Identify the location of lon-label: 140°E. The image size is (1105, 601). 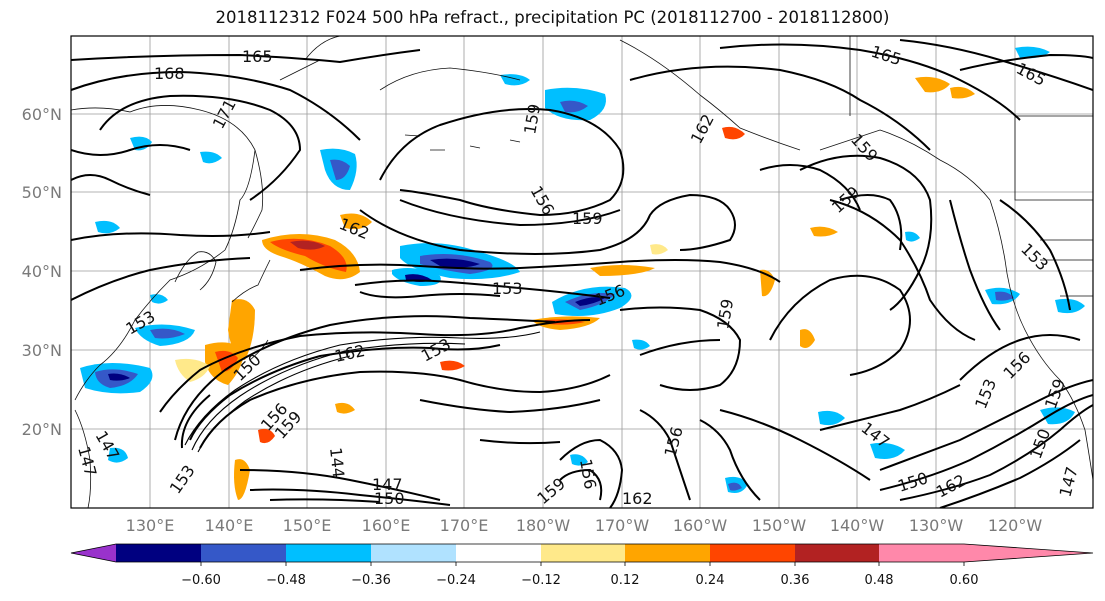
(229, 525).